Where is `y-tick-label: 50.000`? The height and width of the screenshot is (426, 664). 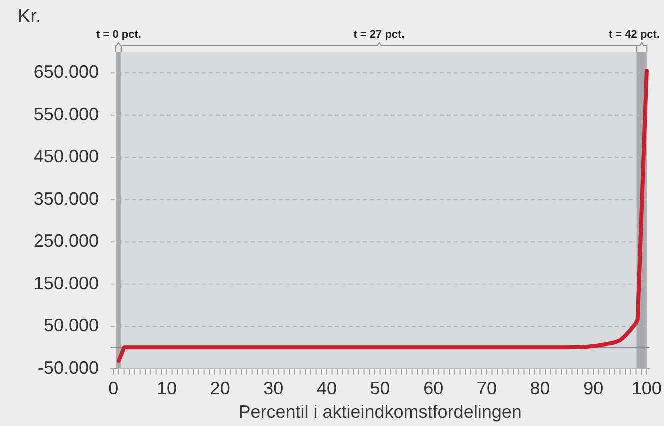 y-tick-label: 50.000 is located at coordinates (71, 326).